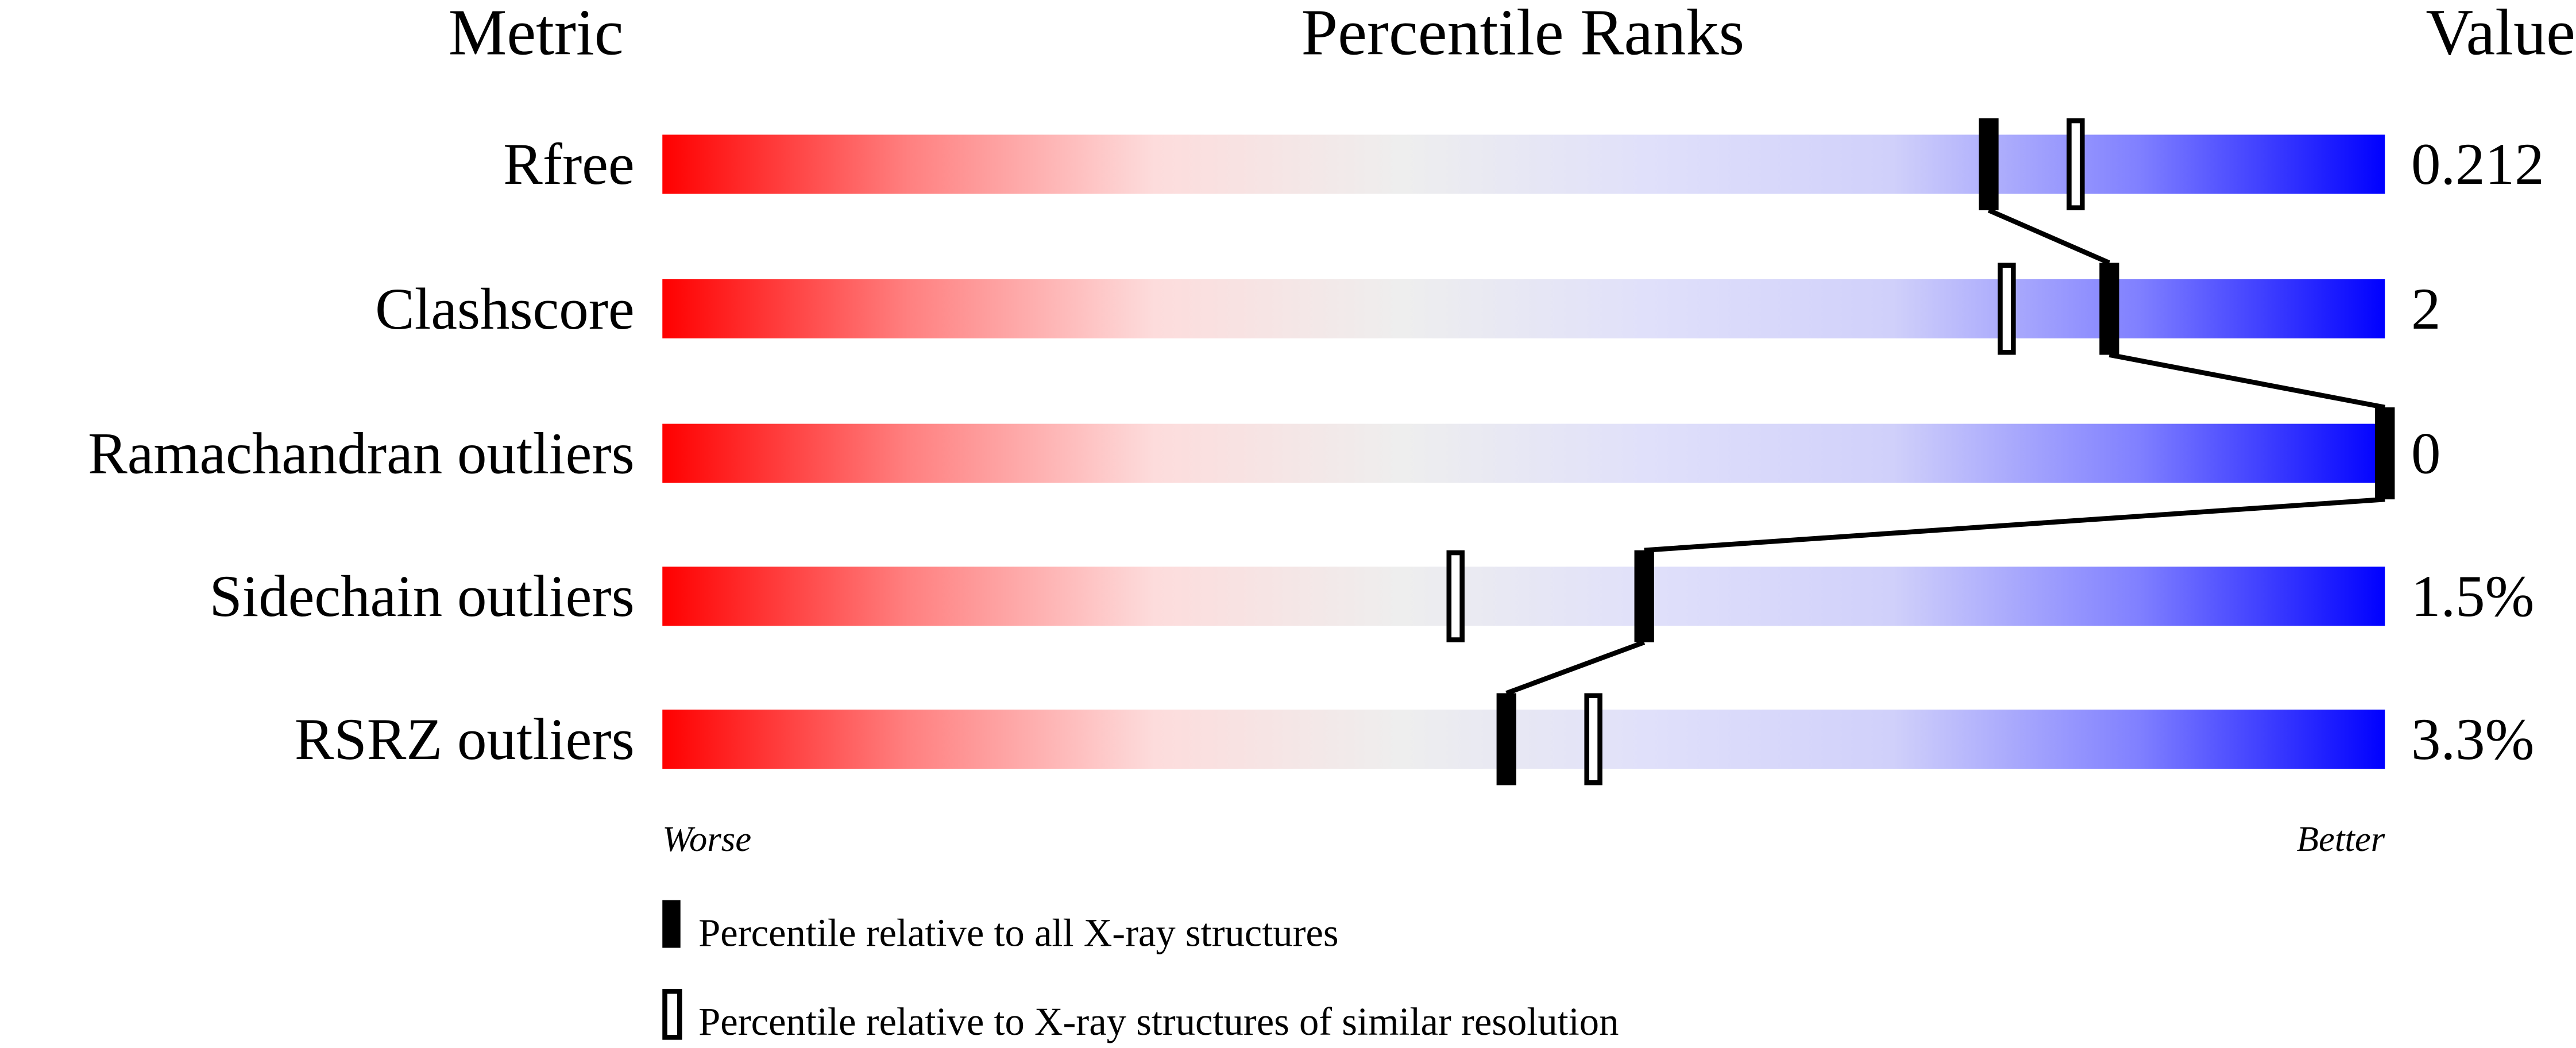  I want to click on metric-label: Clashscore, so click(505, 309).